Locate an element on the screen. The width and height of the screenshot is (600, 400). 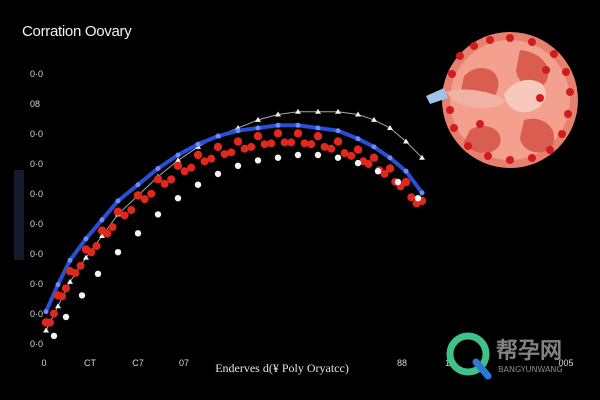
renal-pelvis is located at coordinates (525, 96).